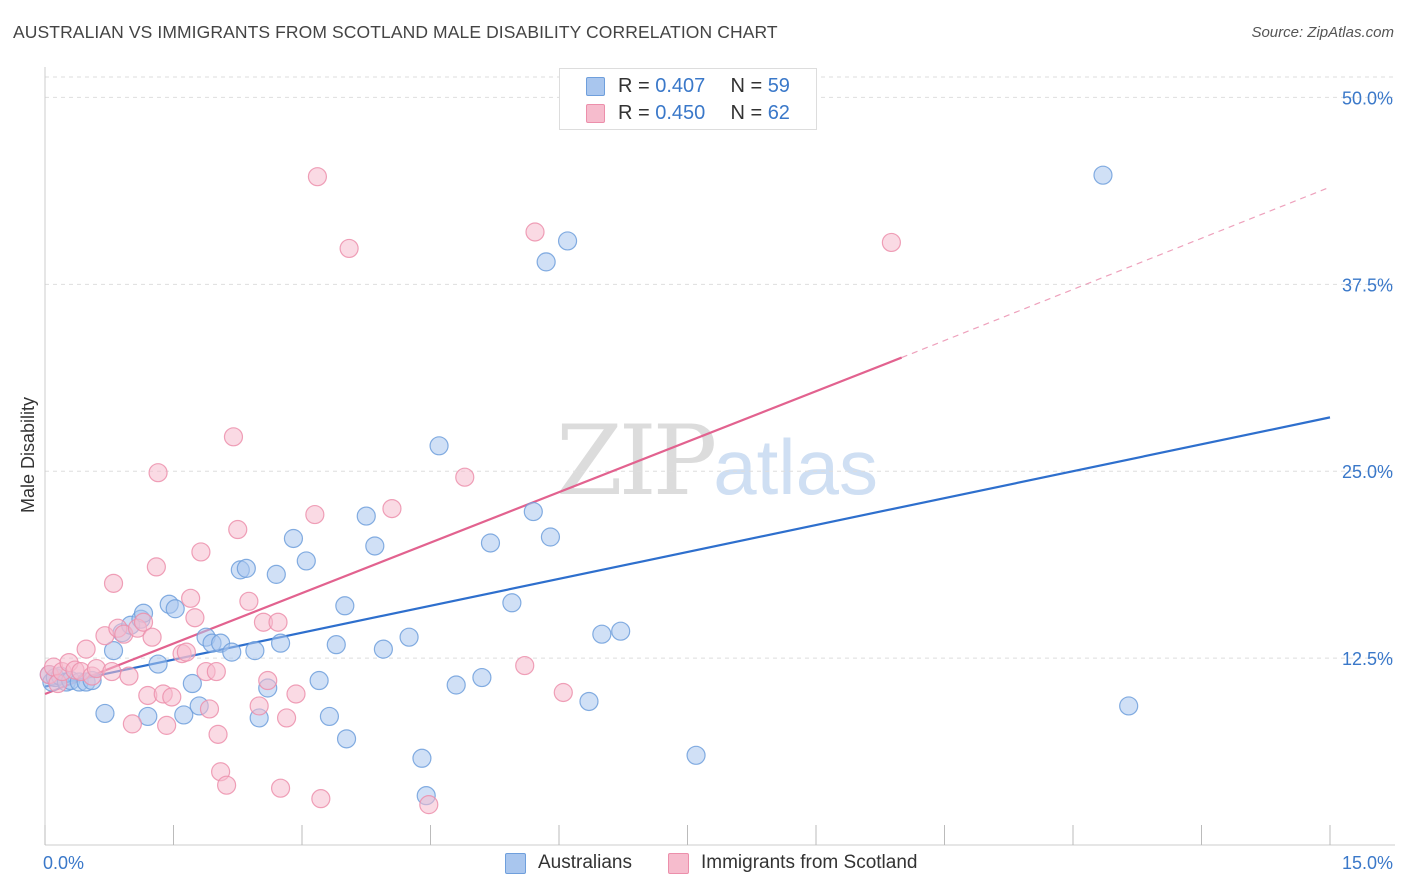 The height and width of the screenshot is (892, 1406). Describe the element at coordinates (1367, 285) in the screenshot. I see `y-tick-label: 37.5%` at that location.